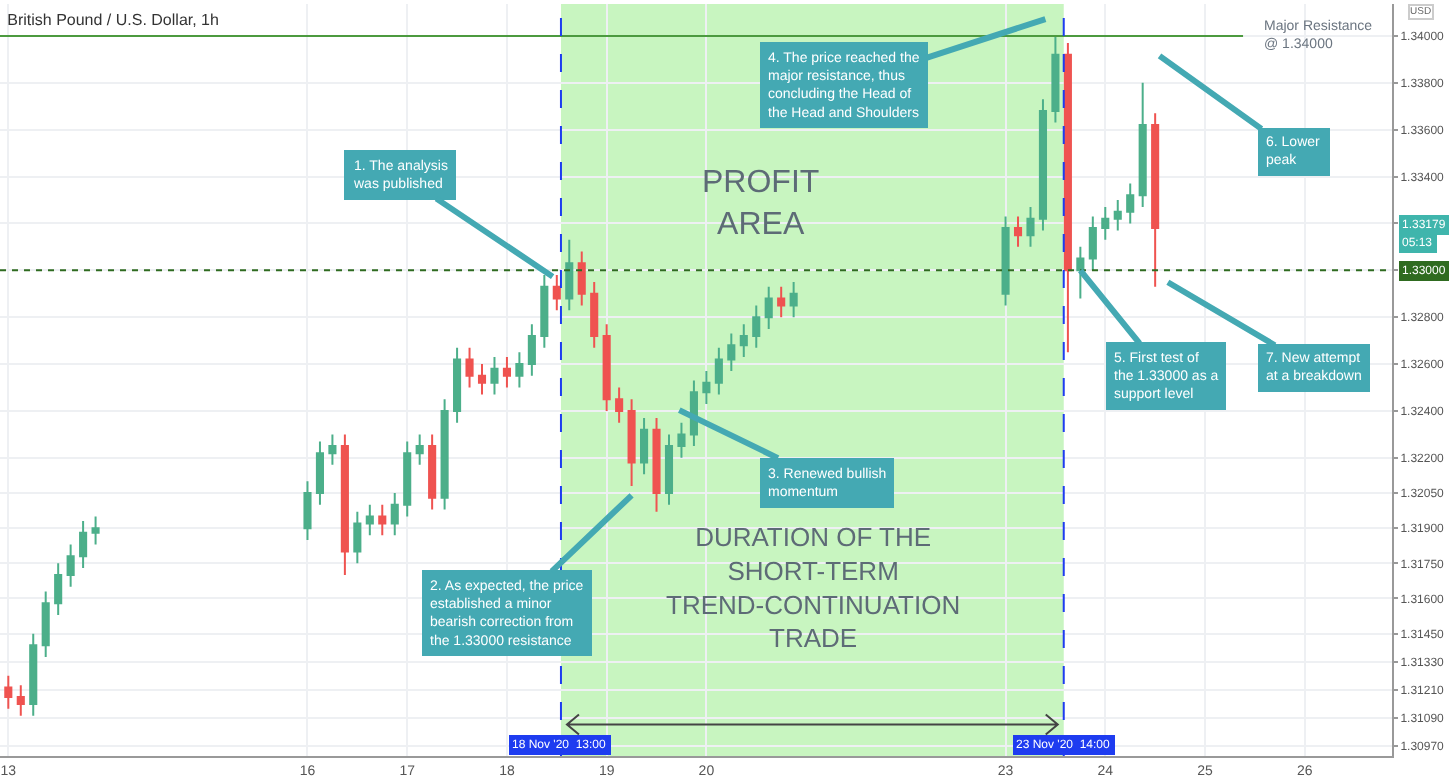 Image resolution: width=1456 pixels, height=782 pixels. I want to click on annotation: DURATION OF THE SHORT-TERM TREND-CONTINUATION TRADE, so click(813, 588).